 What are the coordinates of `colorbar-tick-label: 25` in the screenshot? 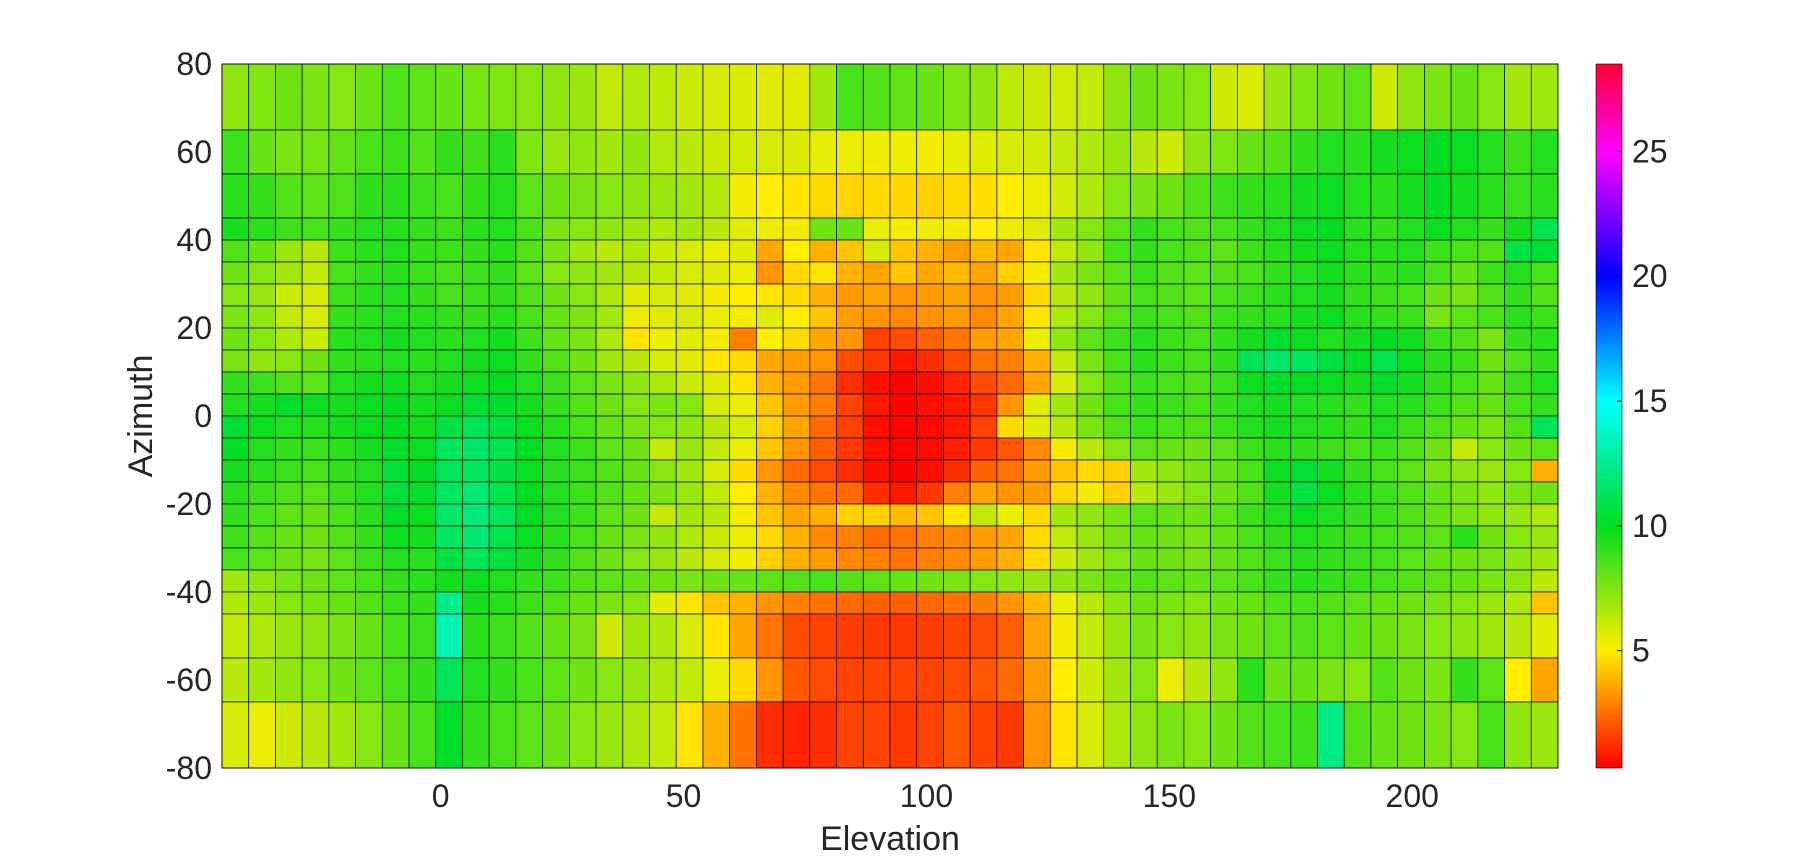 It's located at (1650, 151).